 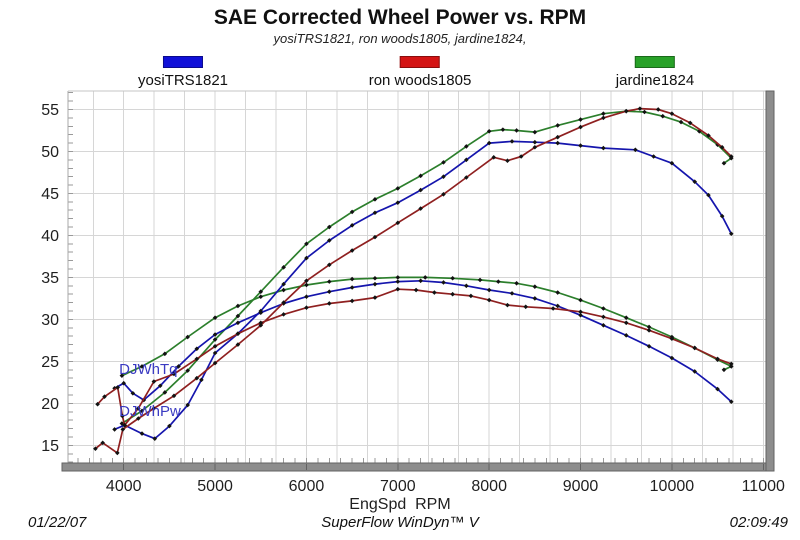 What do you see at coordinates (50, 362) in the screenshot?
I see `y-tick-label: 25` at bounding box center [50, 362].